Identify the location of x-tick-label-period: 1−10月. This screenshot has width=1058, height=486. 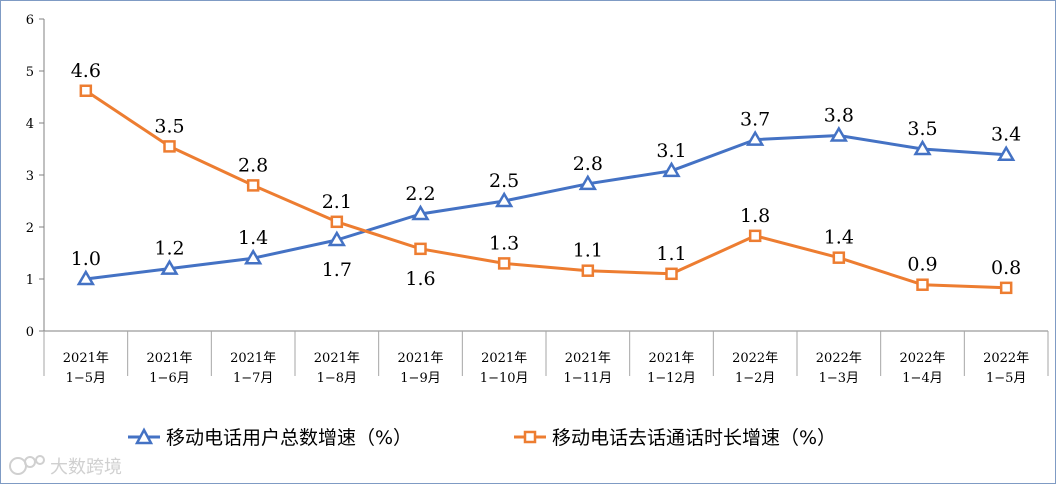
(504, 378).